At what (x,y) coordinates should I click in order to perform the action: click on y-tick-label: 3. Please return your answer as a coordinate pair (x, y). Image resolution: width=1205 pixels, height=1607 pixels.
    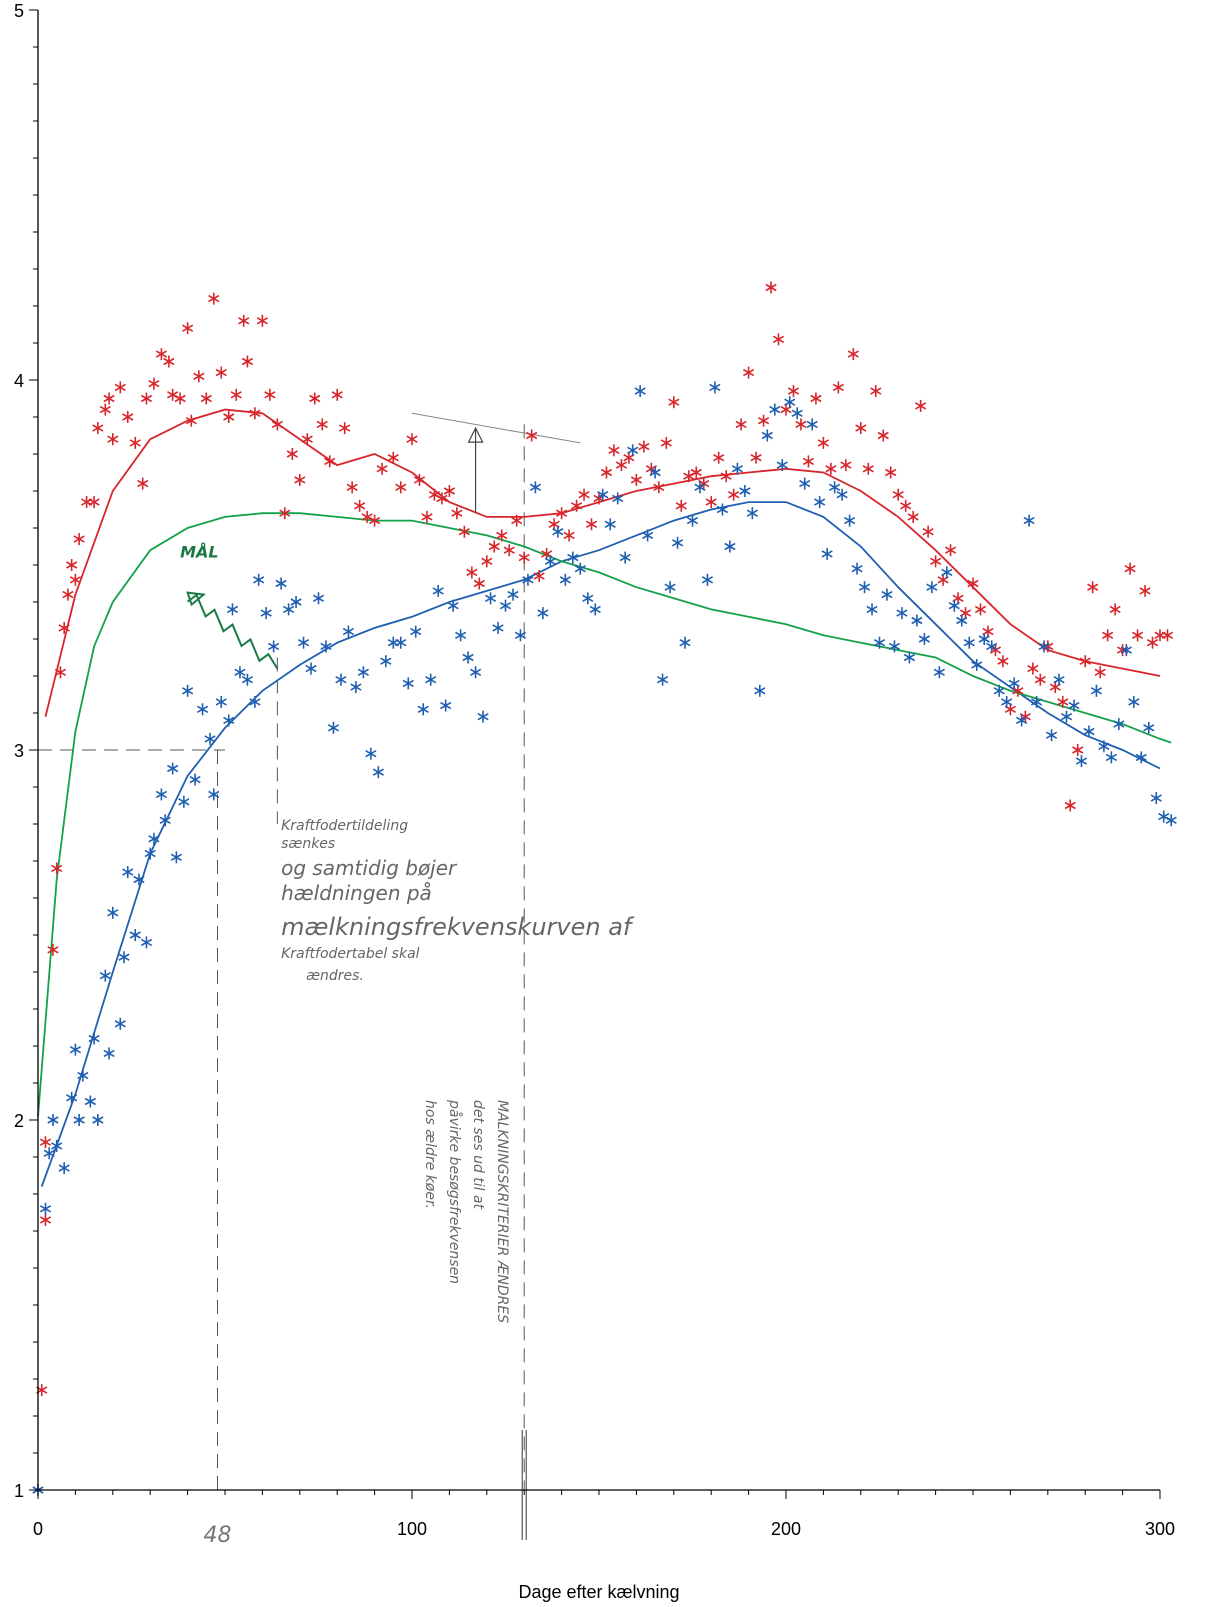
    Looking at the image, I should click on (19, 751).